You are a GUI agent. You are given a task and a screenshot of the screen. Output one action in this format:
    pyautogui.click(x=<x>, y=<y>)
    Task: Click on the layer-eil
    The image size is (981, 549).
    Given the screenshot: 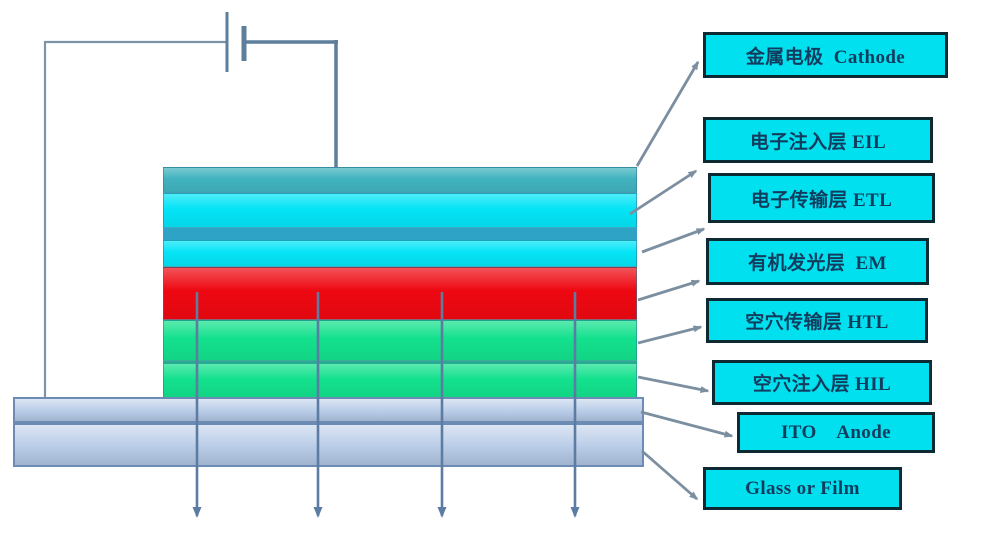 What is the action you would take?
    pyautogui.click(x=400, y=210)
    